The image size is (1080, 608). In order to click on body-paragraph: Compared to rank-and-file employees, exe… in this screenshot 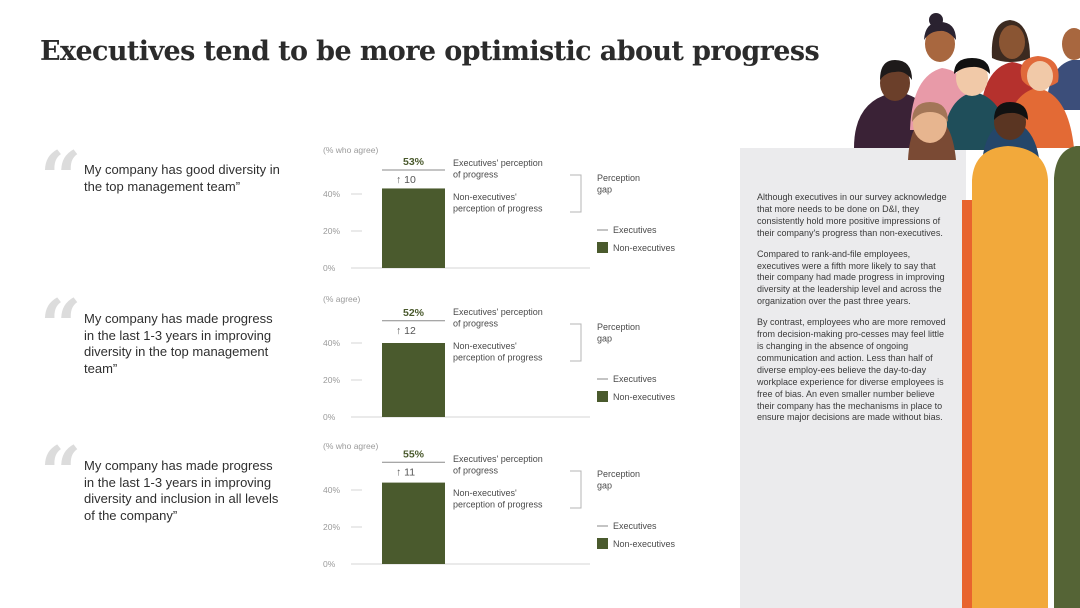, I will do `click(851, 277)`.